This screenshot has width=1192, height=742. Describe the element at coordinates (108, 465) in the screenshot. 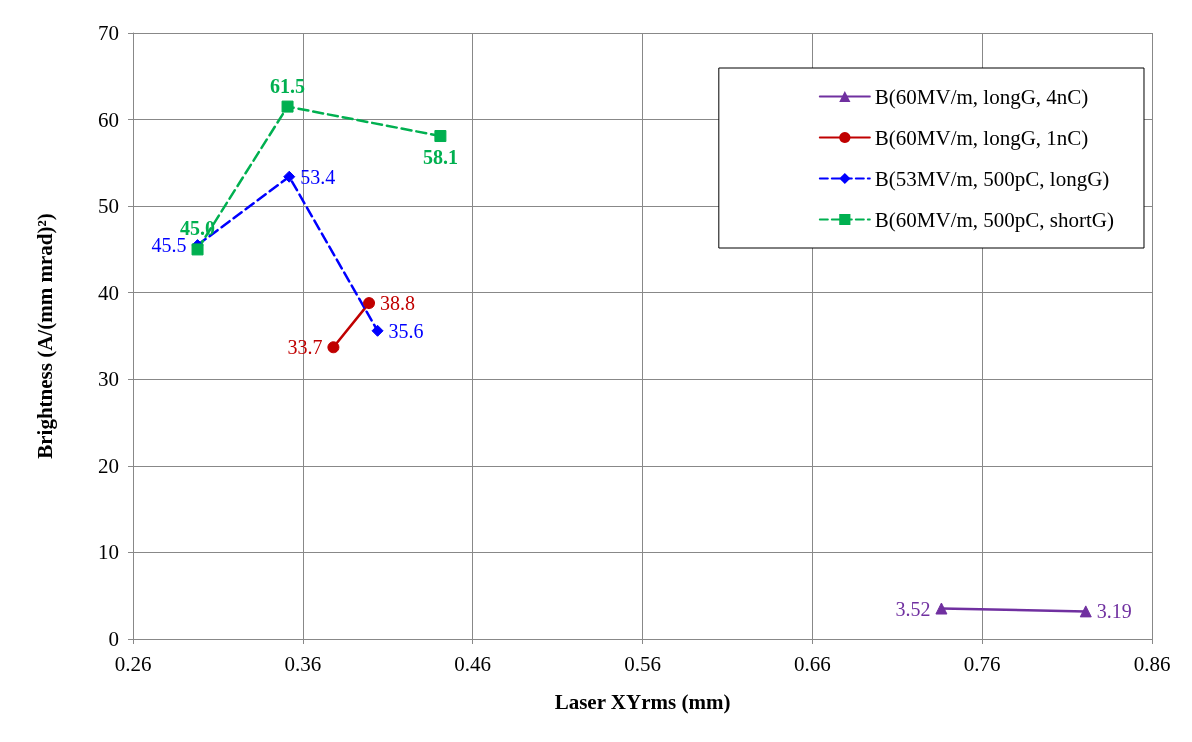

I see `y-tick-label: 20` at that location.